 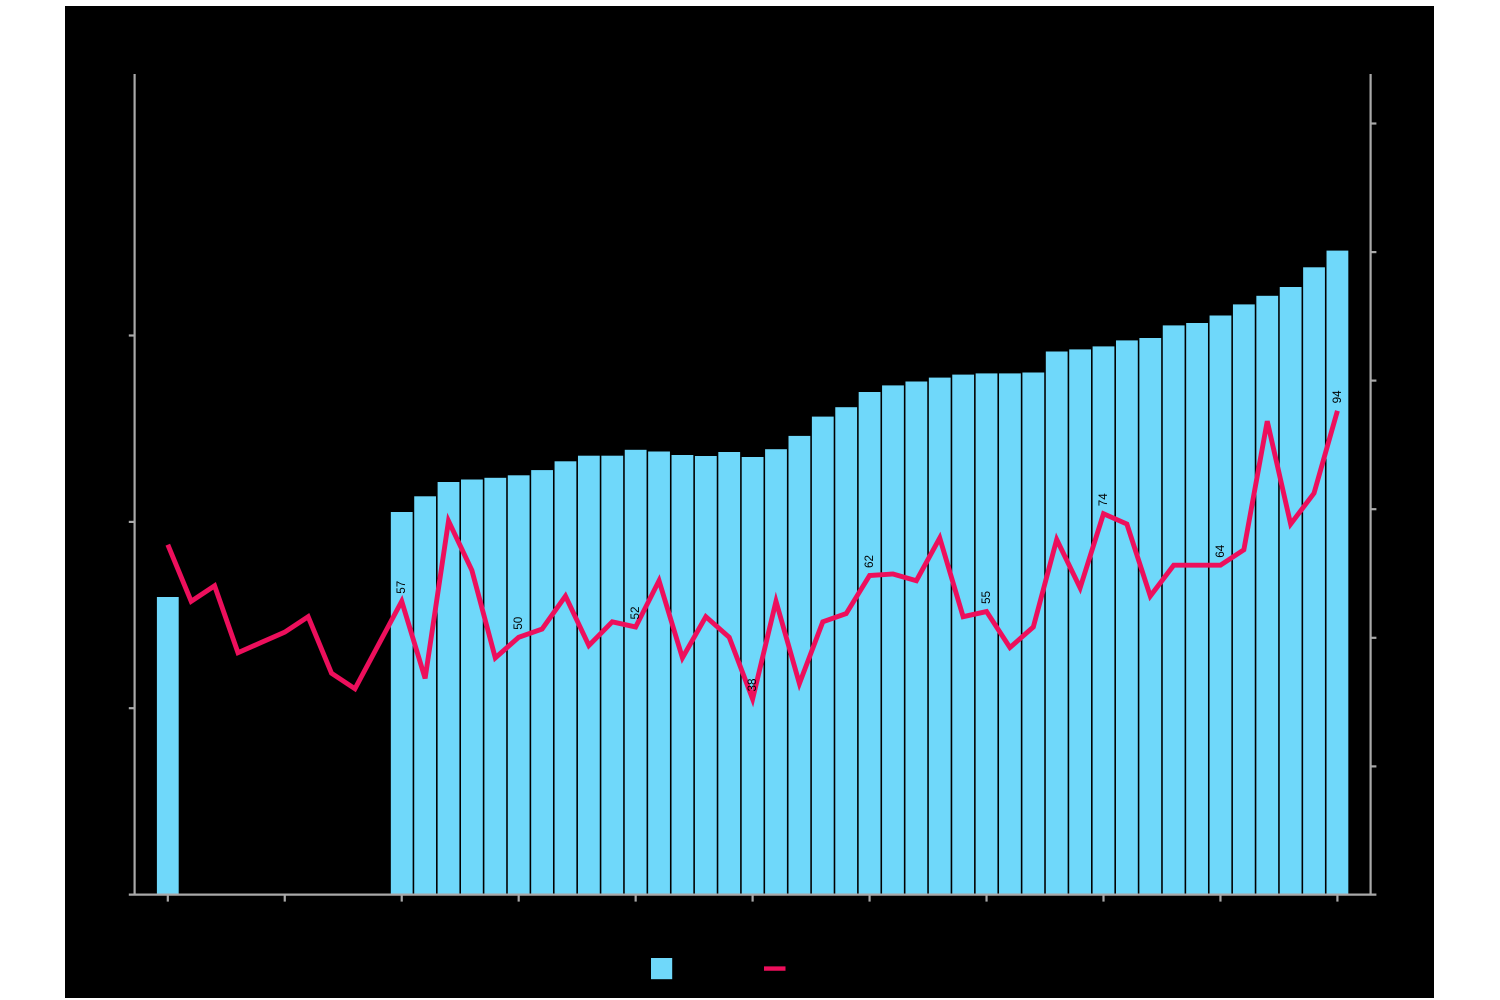 What do you see at coordinates (1337, 397) in the screenshot?
I see `svg-text: 94` at bounding box center [1337, 397].